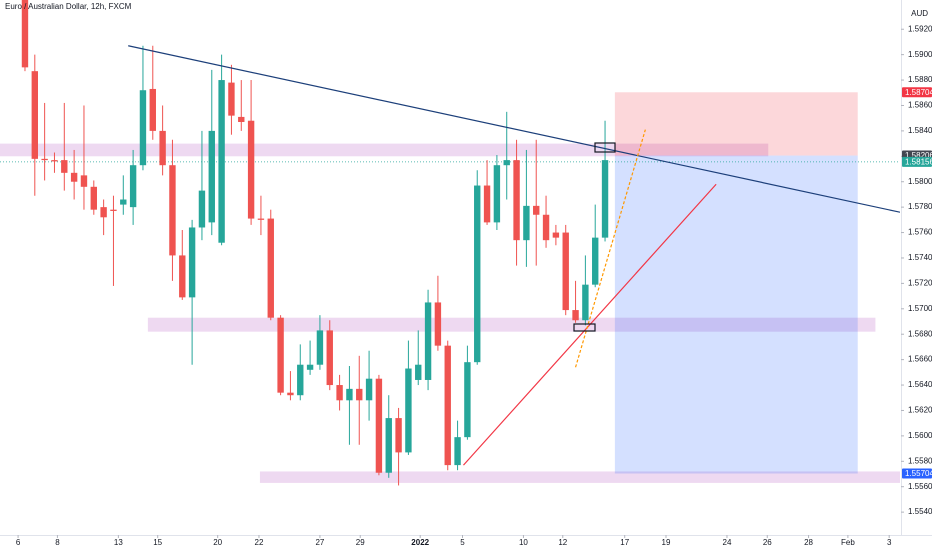 The width and height of the screenshot is (932, 550). I want to click on x-tick-label: 3, so click(889, 542).